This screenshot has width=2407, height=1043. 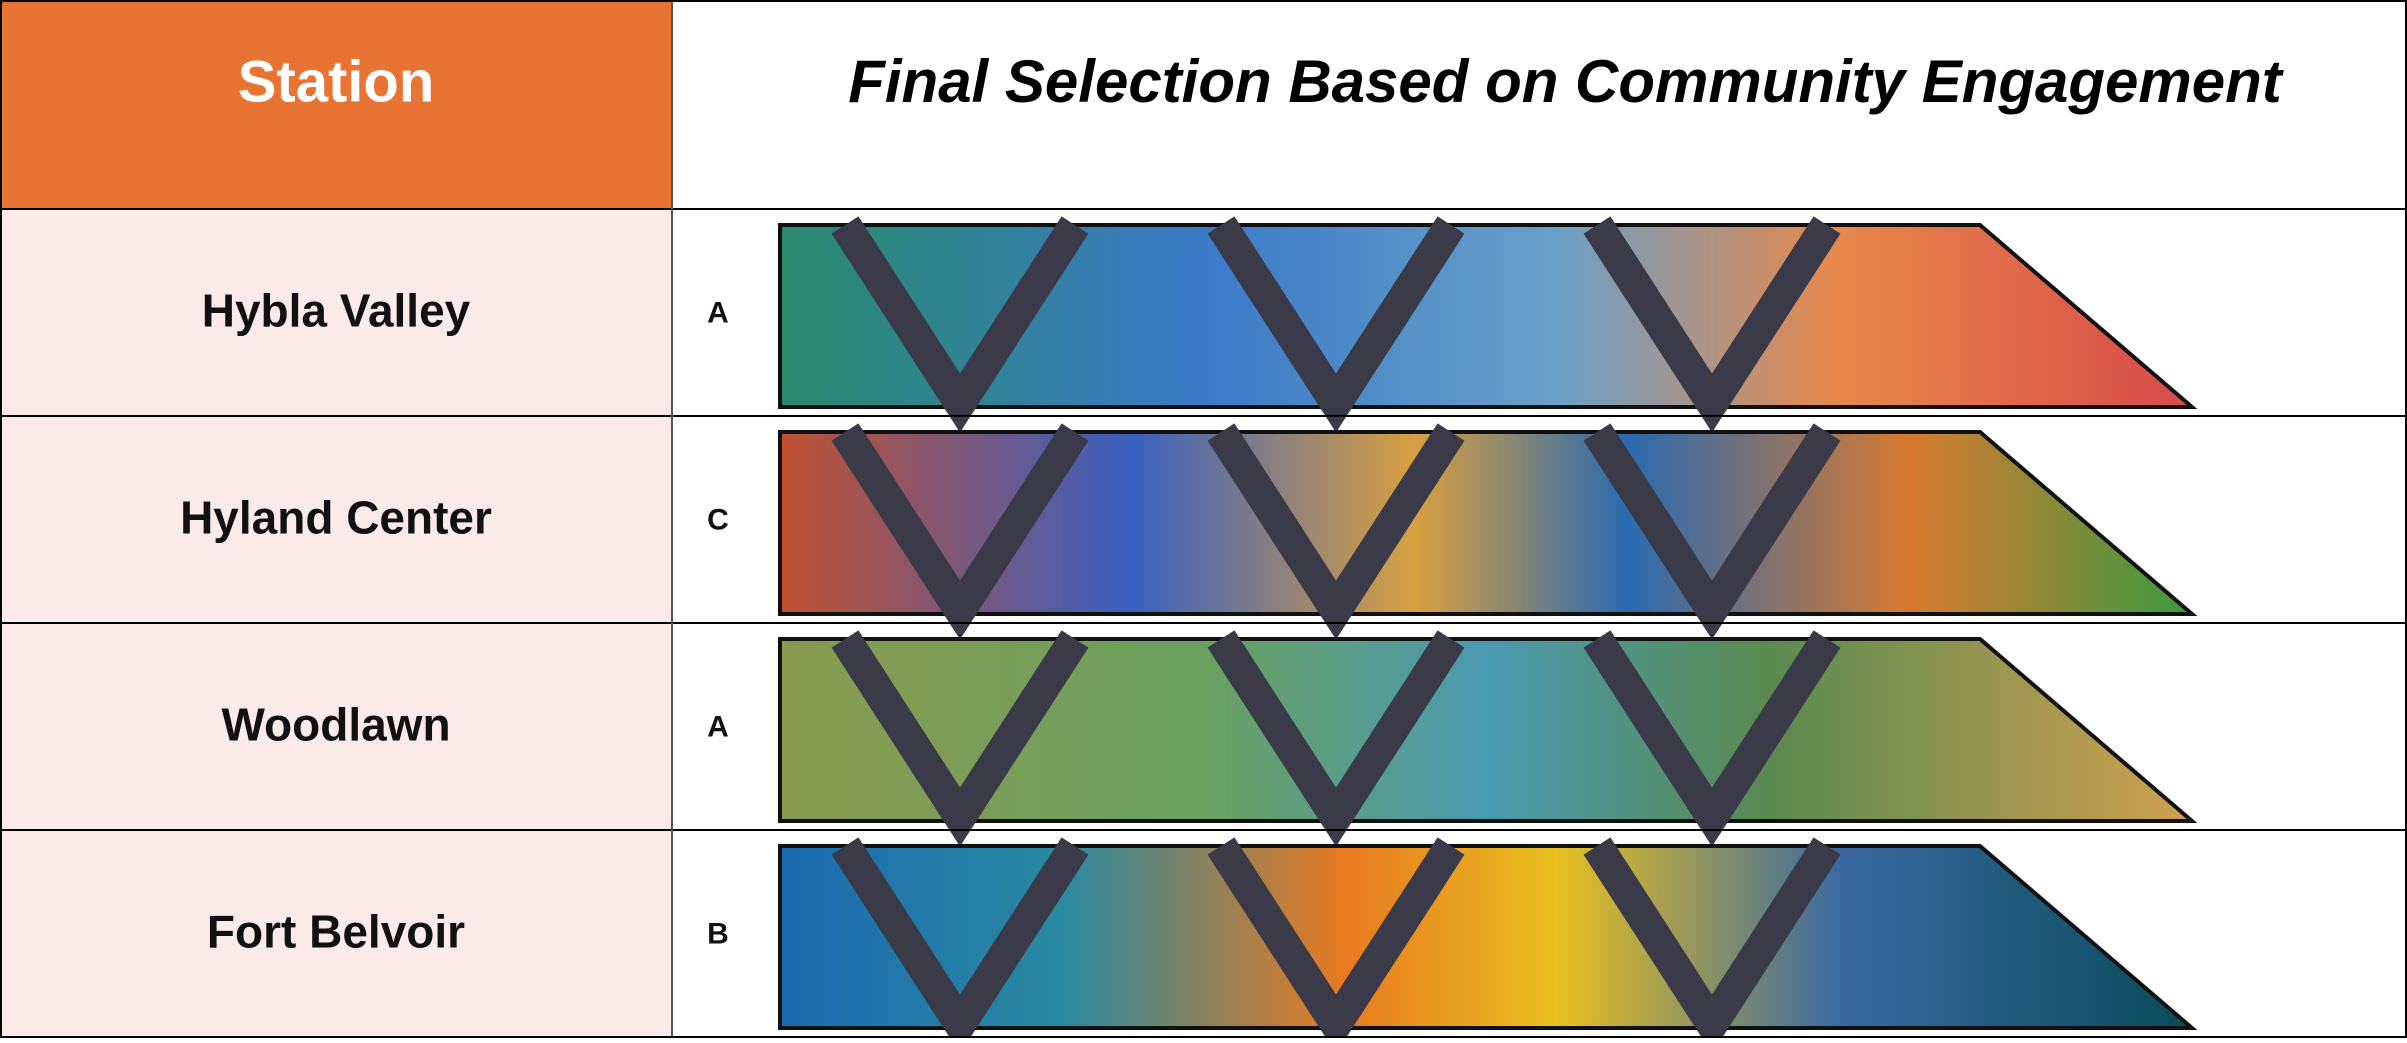 I want to click on station-name: Hybla Valley, so click(x=336, y=311).